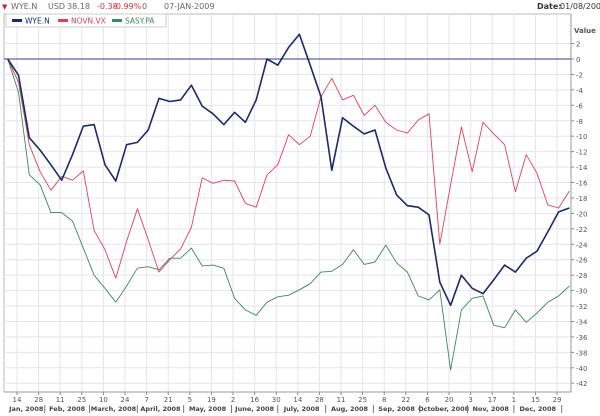 This screenshot has width=600, height=416. I want to click on y-tick-label: -18, so click(581, 199).